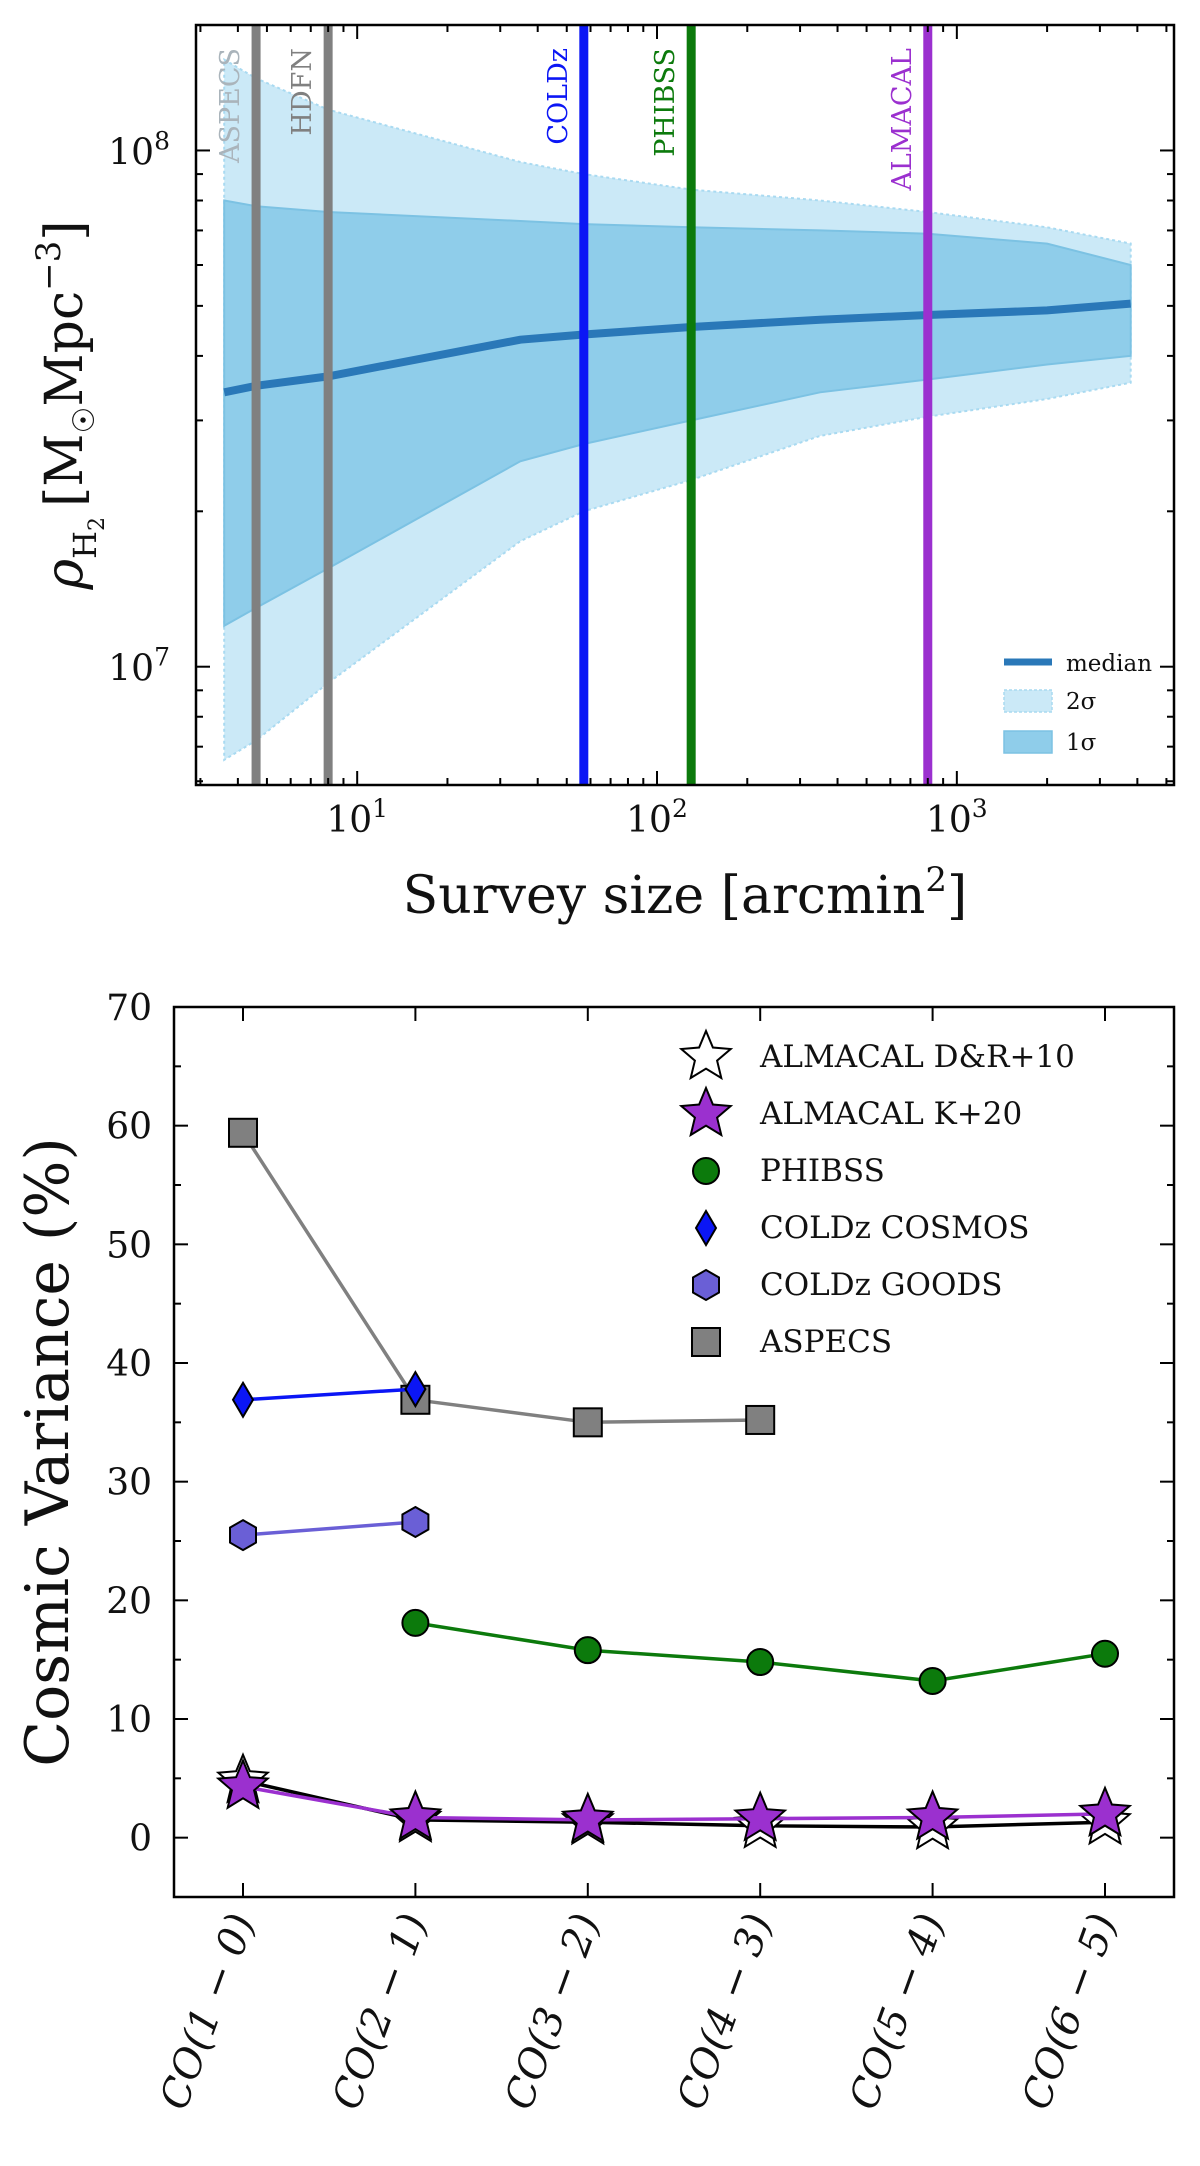  Describe the element at coordinates (329, 1528) in the screenshot. I see `series-line-coldz-goods` at that location.